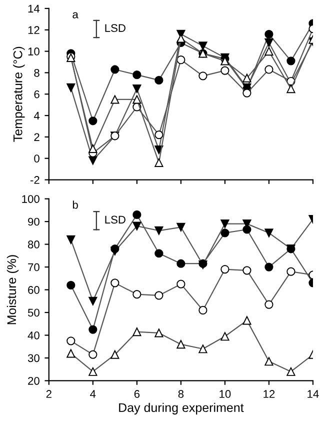 The image size is (326, 423). I want to click on y-tick-label: 60, so click(34, 290).